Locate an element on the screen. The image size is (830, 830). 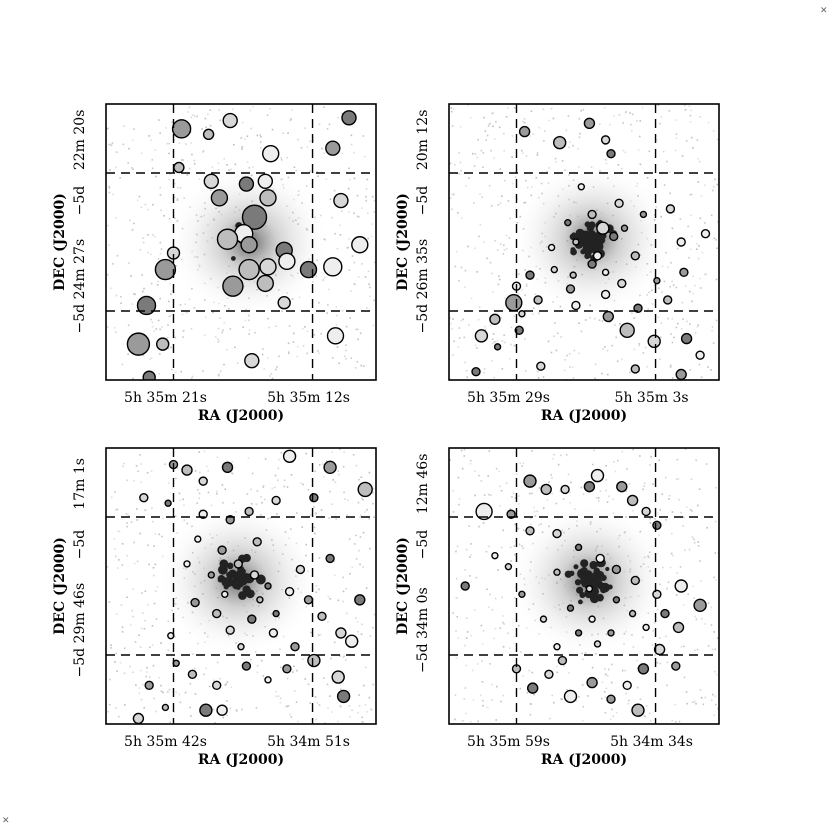
panel-frame is located at coordinates (241, 586).